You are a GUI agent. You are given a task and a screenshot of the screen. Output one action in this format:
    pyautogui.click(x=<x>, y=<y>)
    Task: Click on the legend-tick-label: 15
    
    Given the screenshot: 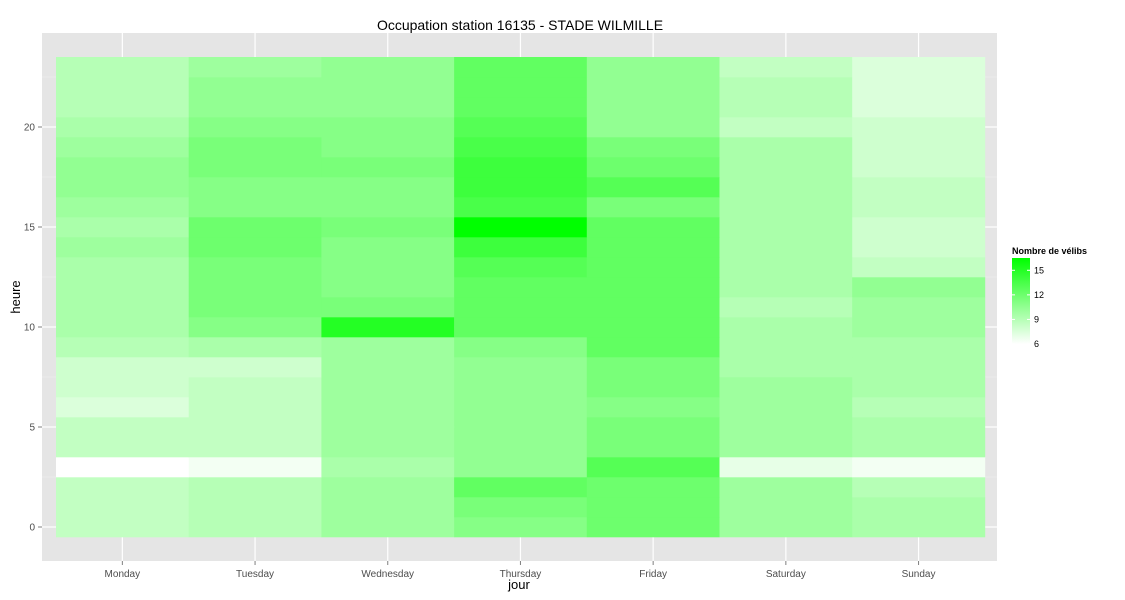 What is the action you would take?
    pyautogui.click(x=1039, y=270)
    